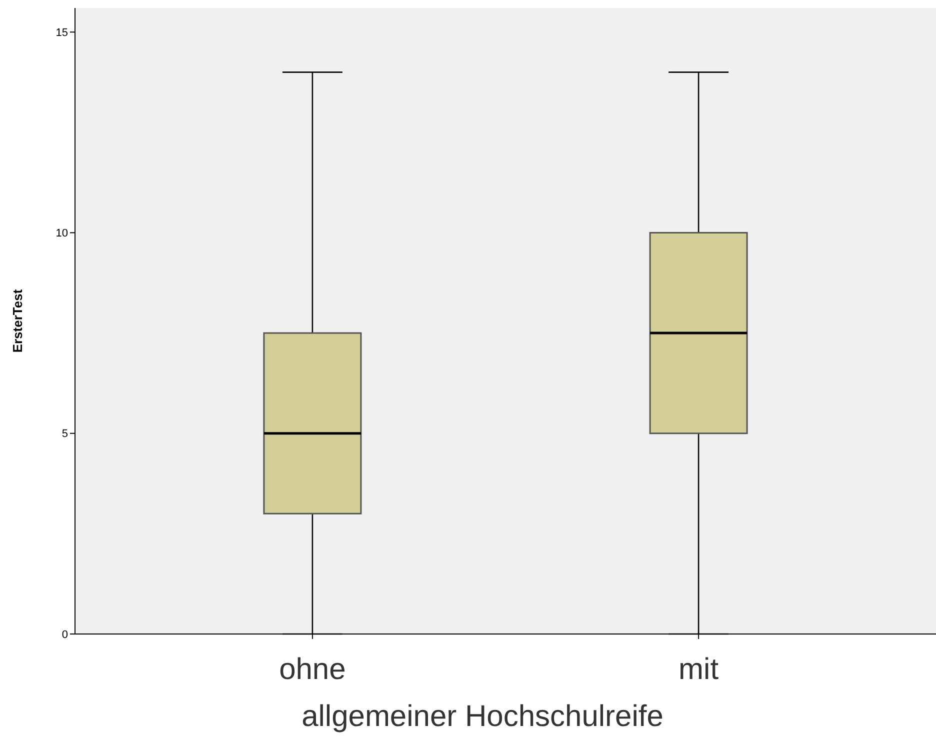  I want to click on y-tick-label: 10, so click(62, 234).